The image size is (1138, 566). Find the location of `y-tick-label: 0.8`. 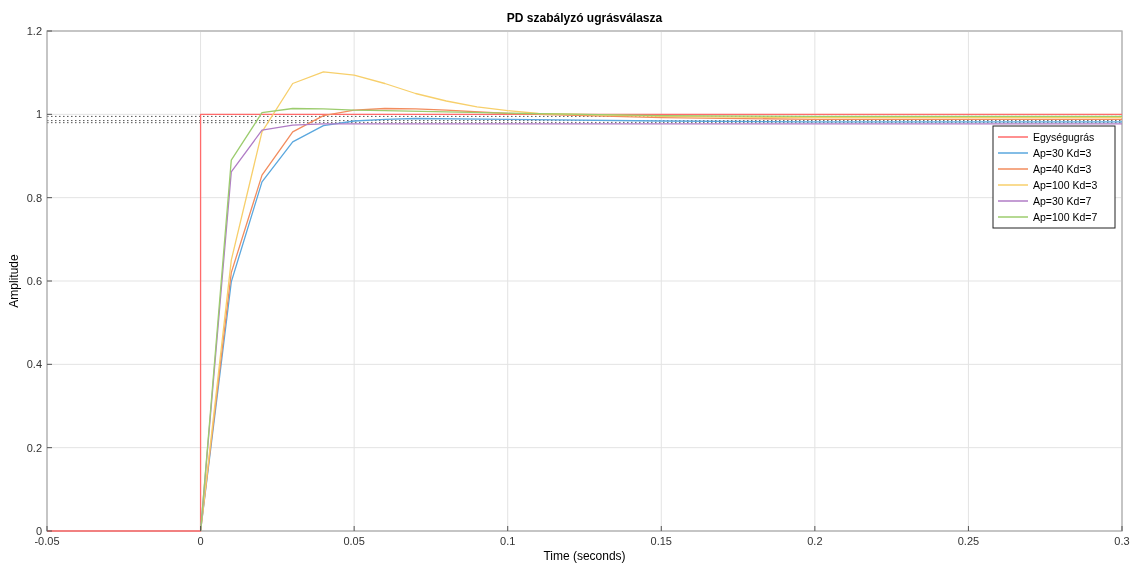

y-tick-label: 0.8 is located at coordinates (34, 197).